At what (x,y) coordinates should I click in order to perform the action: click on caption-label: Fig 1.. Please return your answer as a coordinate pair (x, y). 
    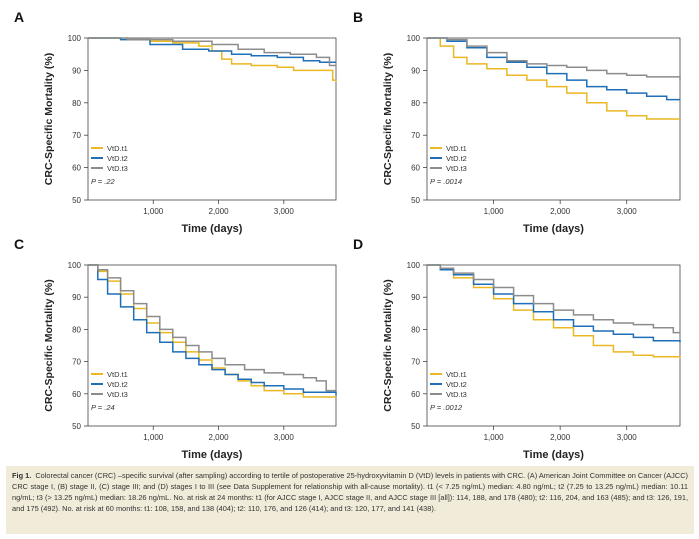
    Looking at the image, I should click on (22, 475).